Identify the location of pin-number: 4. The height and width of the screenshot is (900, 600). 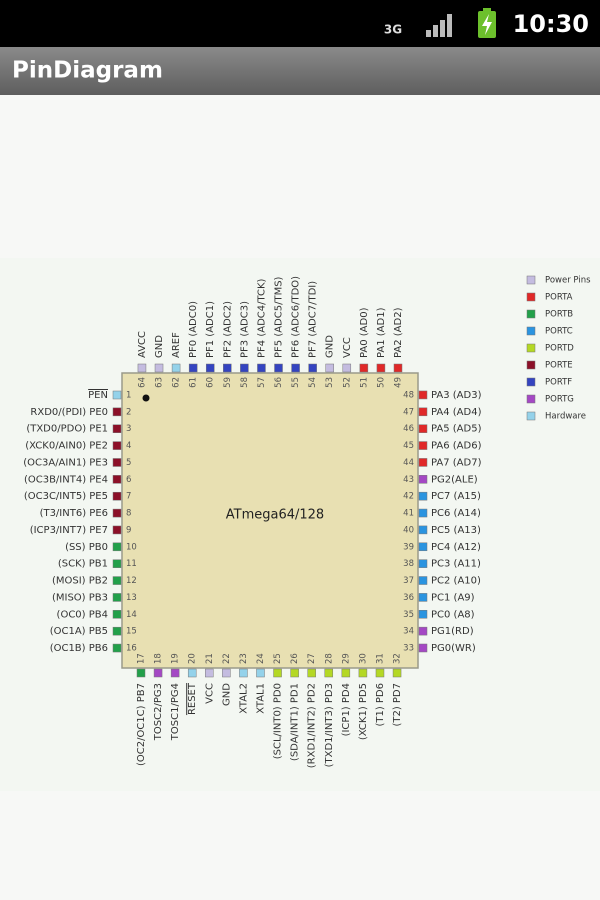
(128, 446).